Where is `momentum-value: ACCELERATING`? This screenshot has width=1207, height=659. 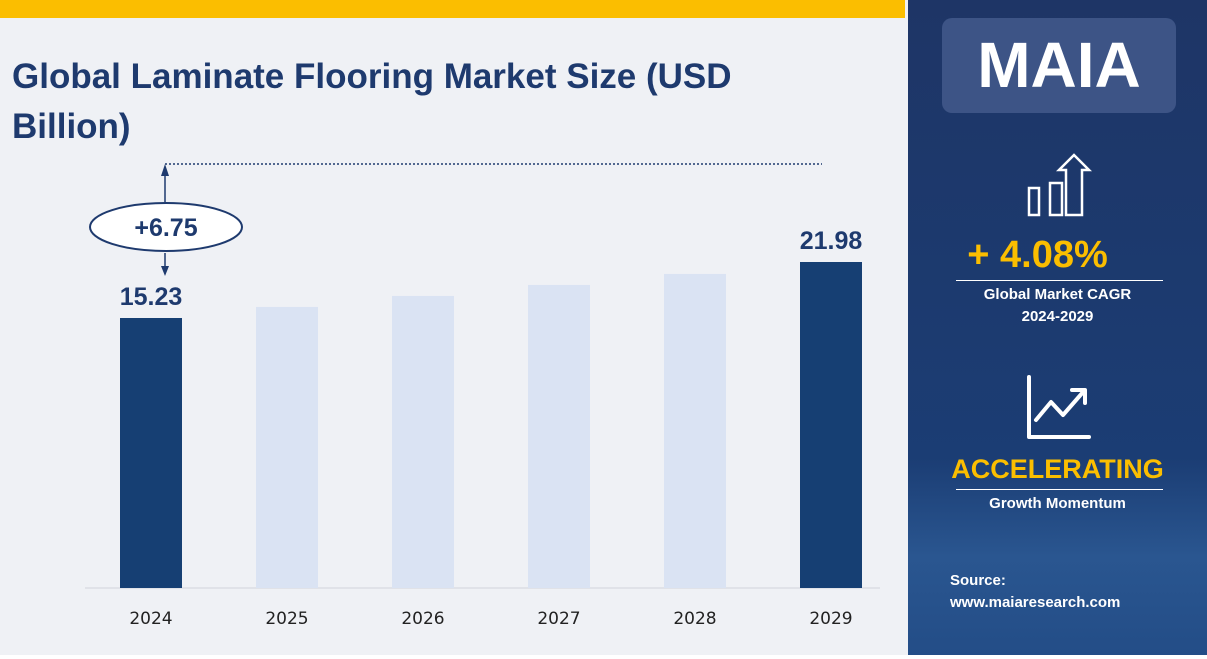 momentum-value: ACCELERATING is located at coordinates (1057, 469).